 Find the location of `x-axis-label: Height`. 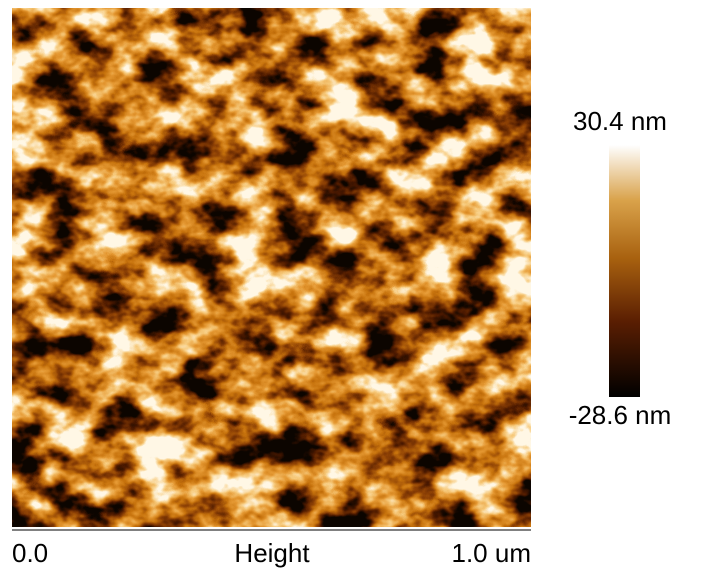

x-axis-label: Height is located at coordinates (272, 553).